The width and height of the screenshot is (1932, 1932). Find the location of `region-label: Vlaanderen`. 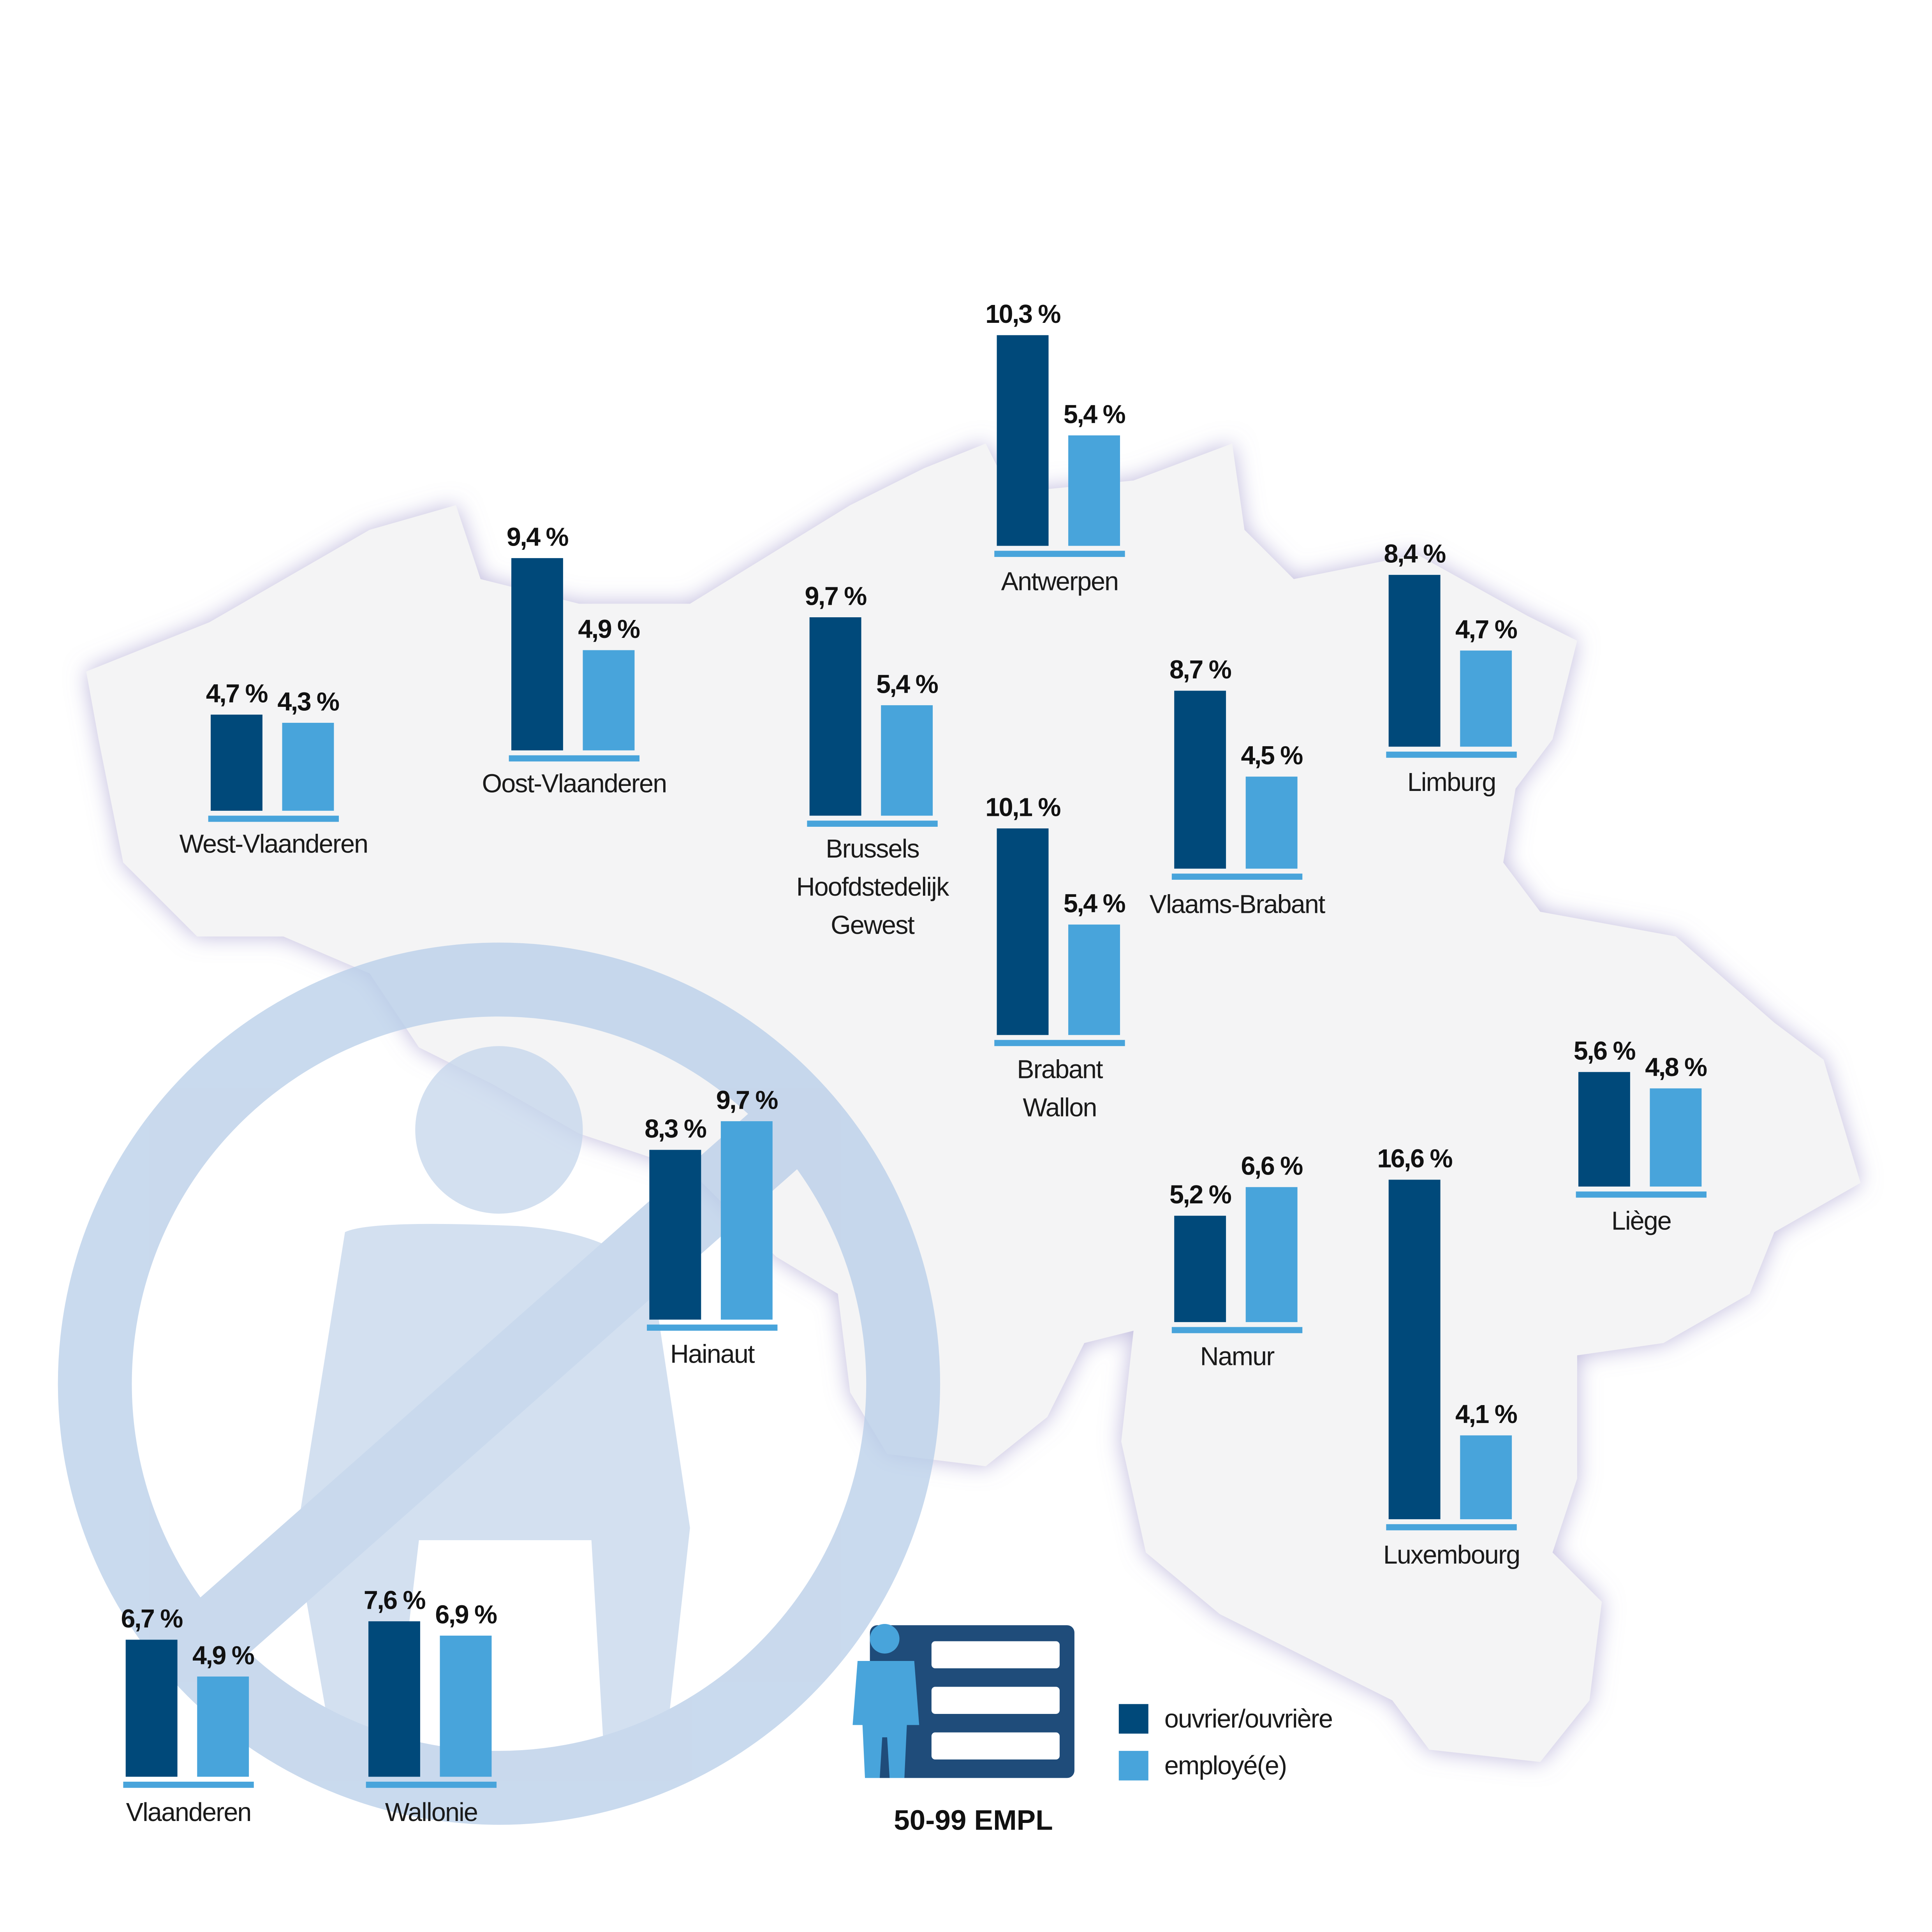

region-label: Vlaanderen is located at coordinates (188, 1812).